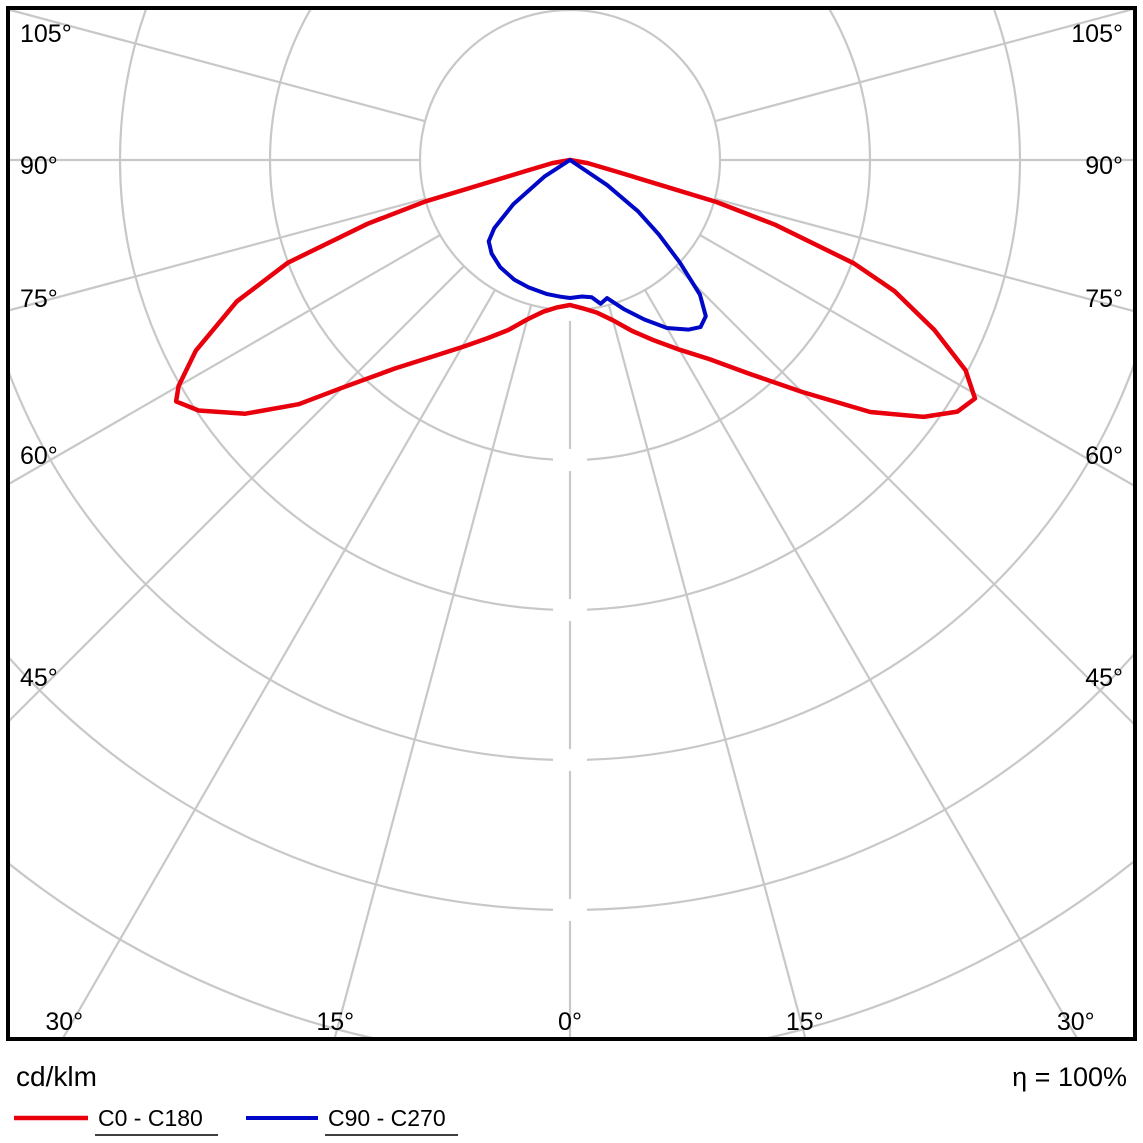 This screenshot has width=1143, height=1143. Describe the element at coordinates (1069, 1077) in the screenshot. I see `efficiency-label: η = 100%` at that location.